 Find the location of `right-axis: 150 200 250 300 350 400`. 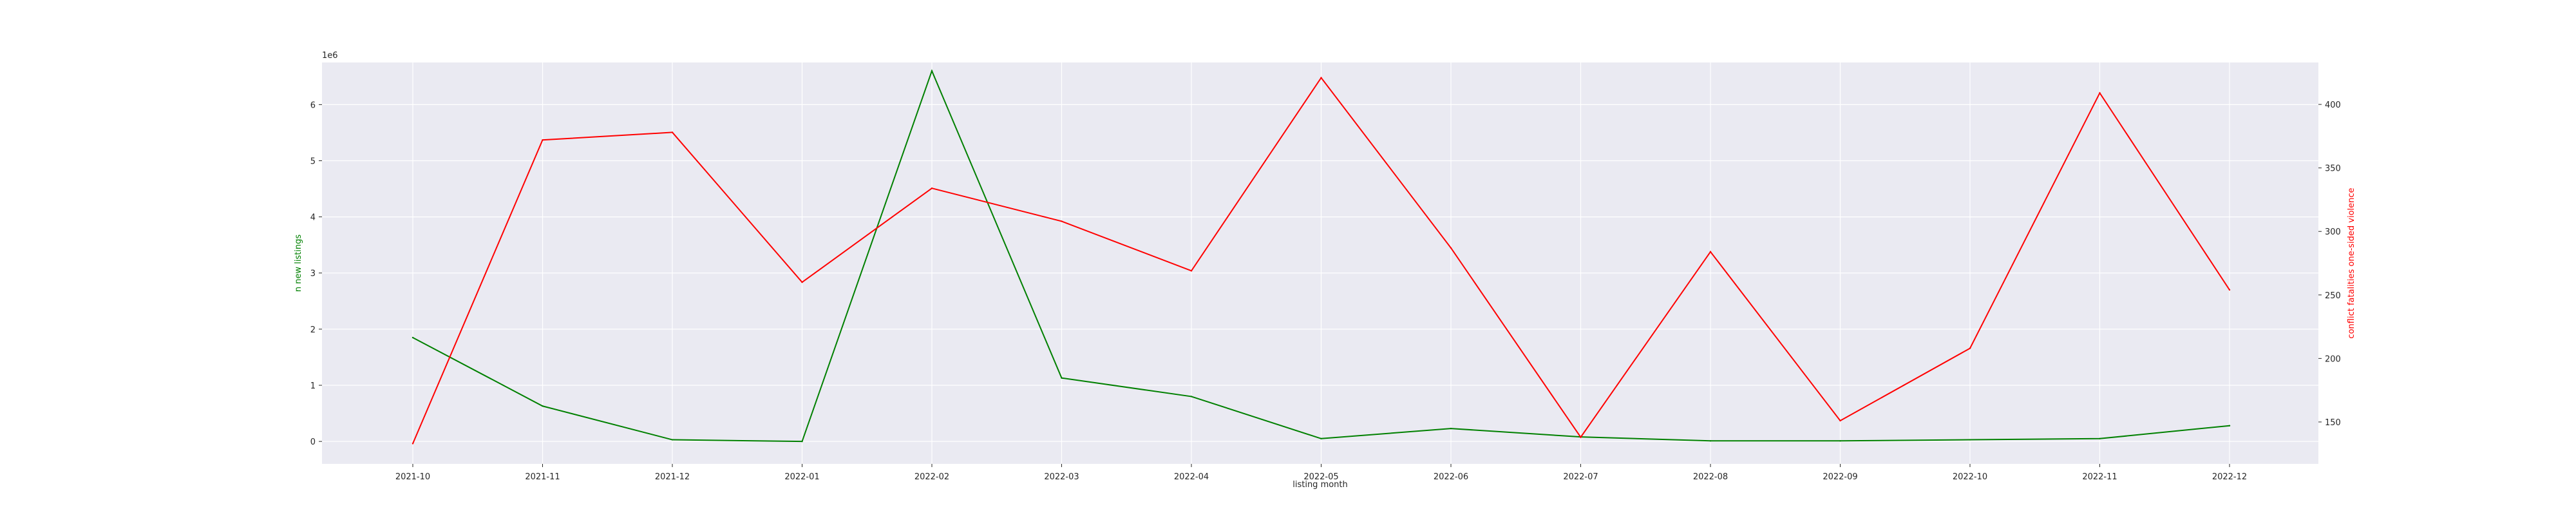

right-axis: 150 200 250 300 350 400 is located at coordinates (2330, 264).